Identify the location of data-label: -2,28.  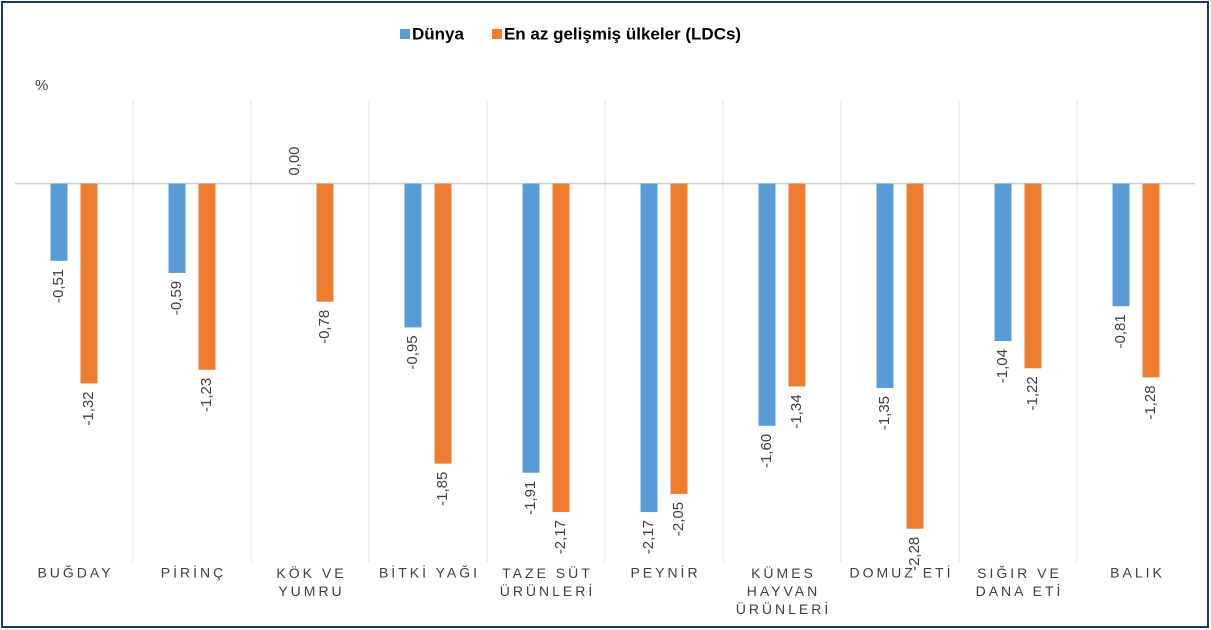
(914, 554).